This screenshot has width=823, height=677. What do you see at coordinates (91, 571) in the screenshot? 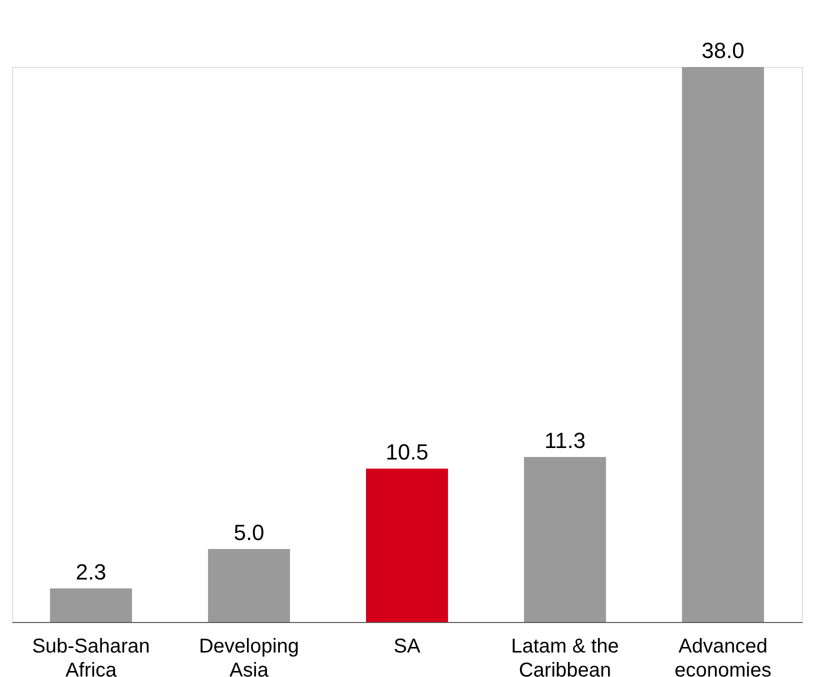
I see `data-label: 2.3` at bounding box center [91, 571].